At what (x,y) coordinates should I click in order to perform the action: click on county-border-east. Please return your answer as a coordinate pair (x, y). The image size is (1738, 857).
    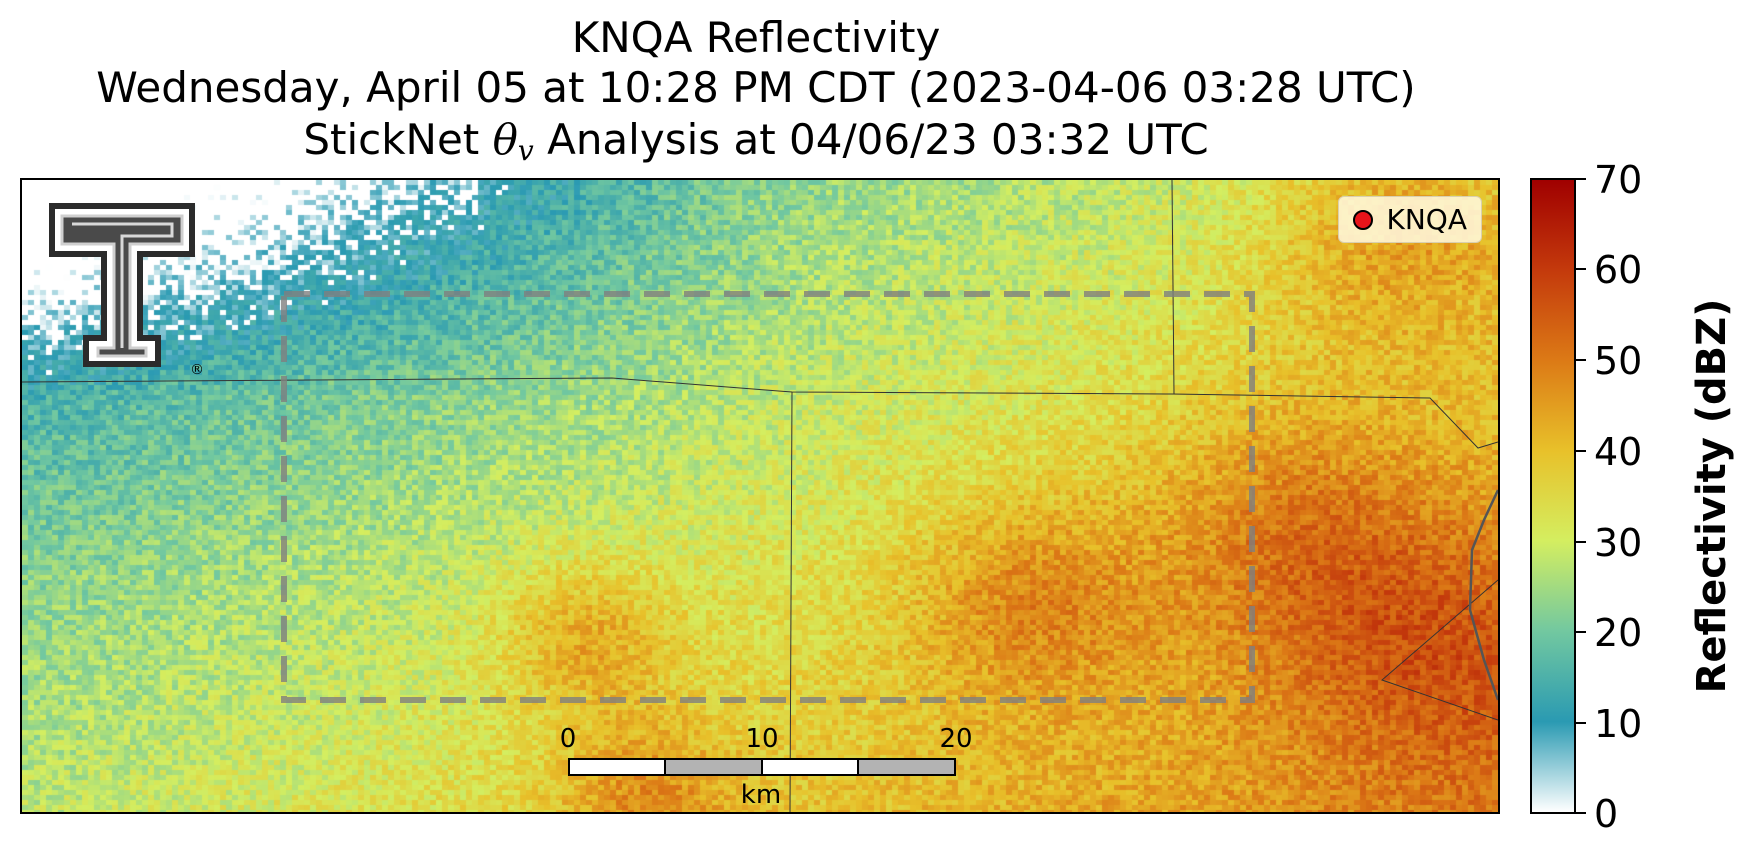
    Looking at the image, I should click on (1173, 287).